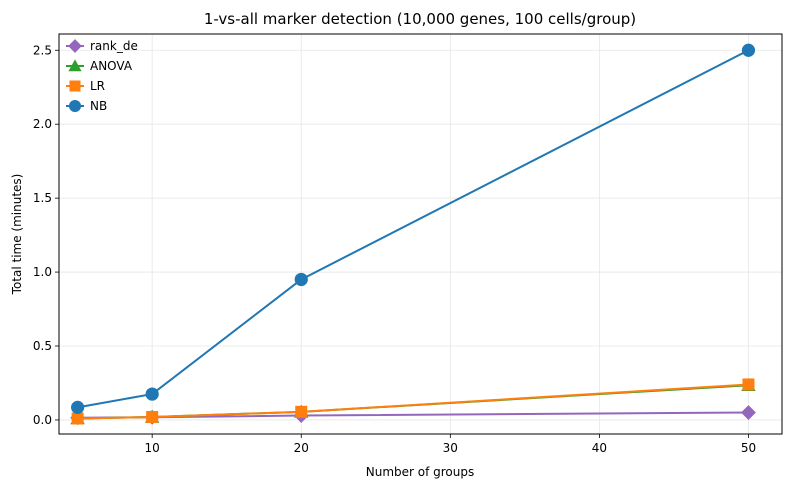 The width and height of the screenshot is (790, 490). Describe the element at coordinates (599, 448) in the screenshot. I see `x-tick-label: 40` at that location.